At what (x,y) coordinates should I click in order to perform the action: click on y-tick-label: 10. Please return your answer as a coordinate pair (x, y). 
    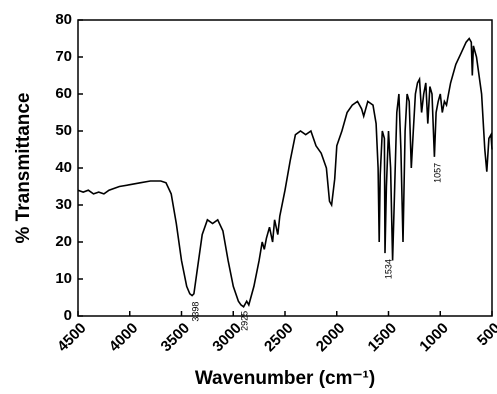
    Looking at the image, I should click on (63, 278).